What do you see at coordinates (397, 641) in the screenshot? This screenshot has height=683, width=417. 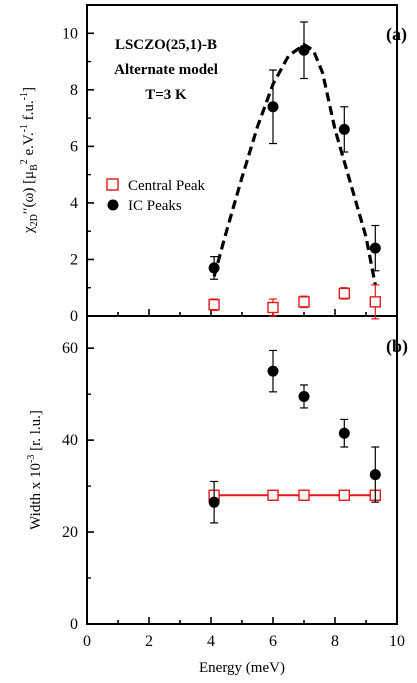 I see `x-tick-label: 10` at bounding box center [397, 641].